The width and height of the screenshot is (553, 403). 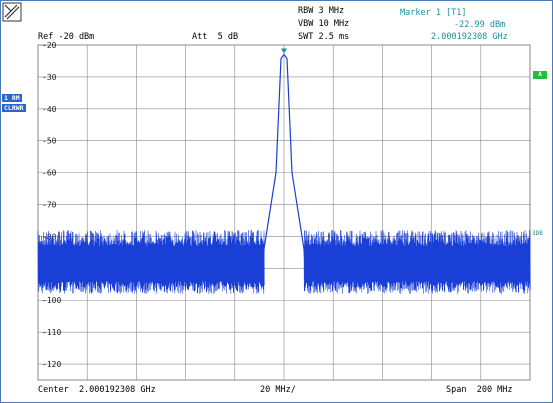 I want to click on y-axis-ticks: -20-30-40-50-60-70-80-90-100-110-120, so click(x=51, y=205).